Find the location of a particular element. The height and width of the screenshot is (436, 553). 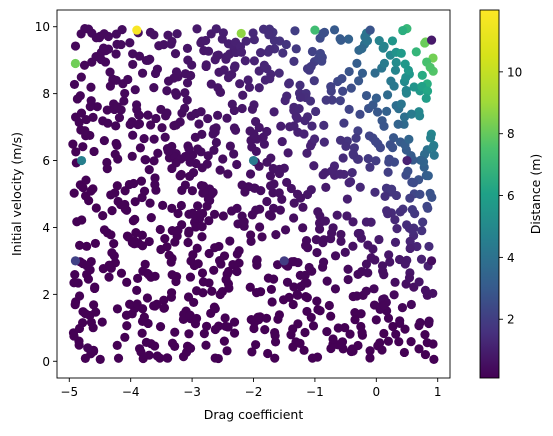

x-tick-label: −2 is located at coordinates (254, 392).